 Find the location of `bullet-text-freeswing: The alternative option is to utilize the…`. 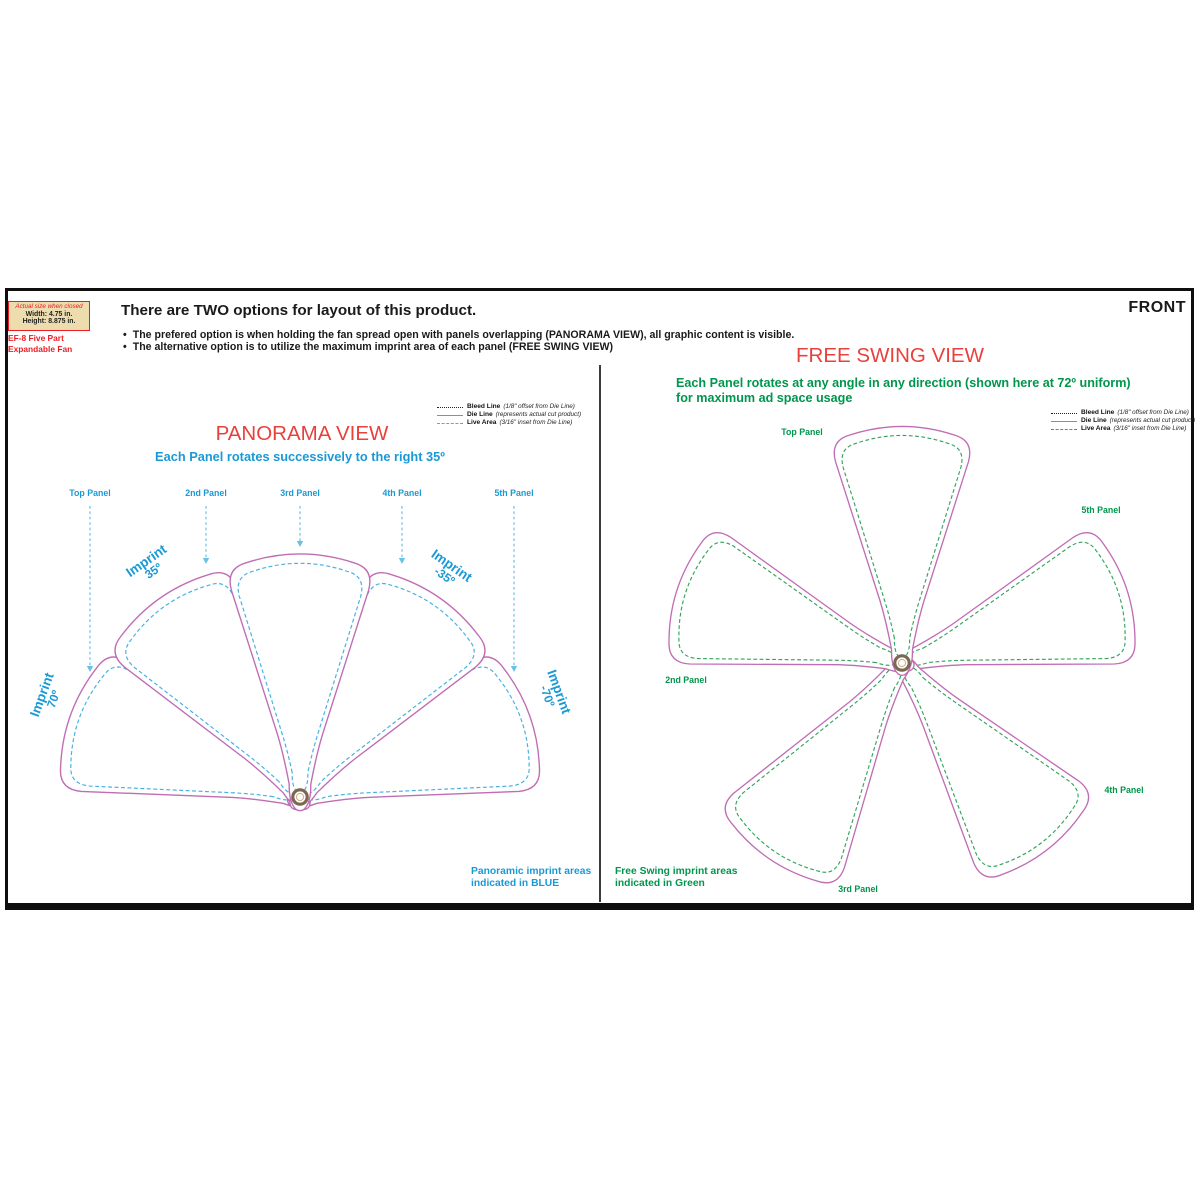

bullet-text-freeswing: The alternative option is to utilize the… is located at coordinates (373, 347).